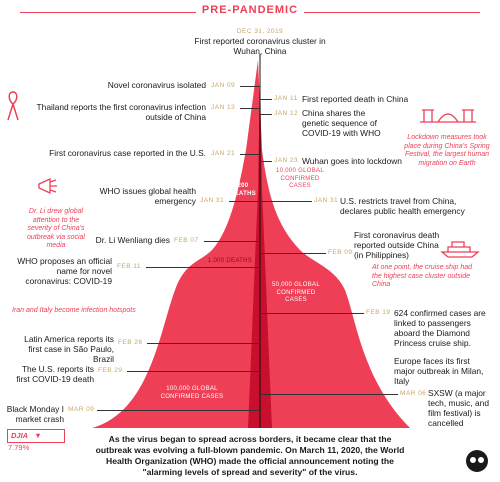 Image resolution: width=500 pixels, height=482 pixels. Describe the element at coordinates (35, 414) in the screenshot. I see `left-event-text: Black Monday I market crash` at that location.